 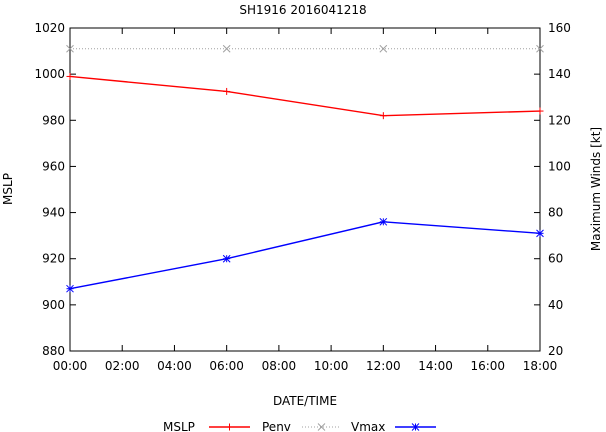 I want to click on right-tick-label: 140, so click(x=559, y=74).